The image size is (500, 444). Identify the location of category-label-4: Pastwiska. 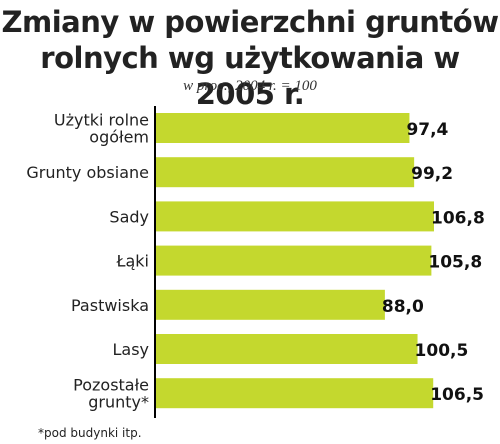
(110, 305).